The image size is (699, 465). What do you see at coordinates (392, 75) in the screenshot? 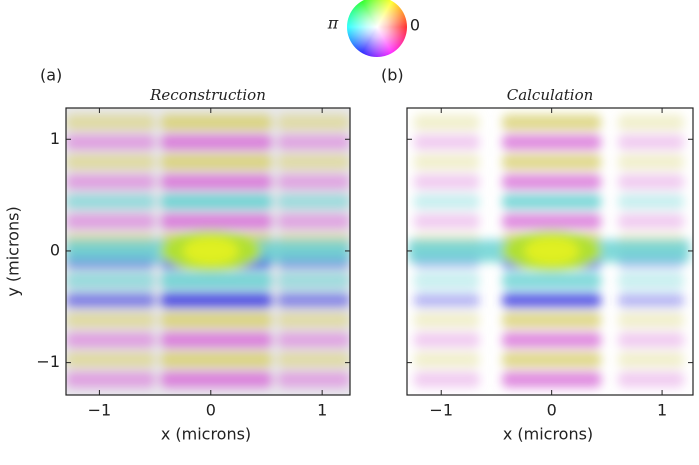
I see `panel-label: (b)` at bounding box center [392, 75].